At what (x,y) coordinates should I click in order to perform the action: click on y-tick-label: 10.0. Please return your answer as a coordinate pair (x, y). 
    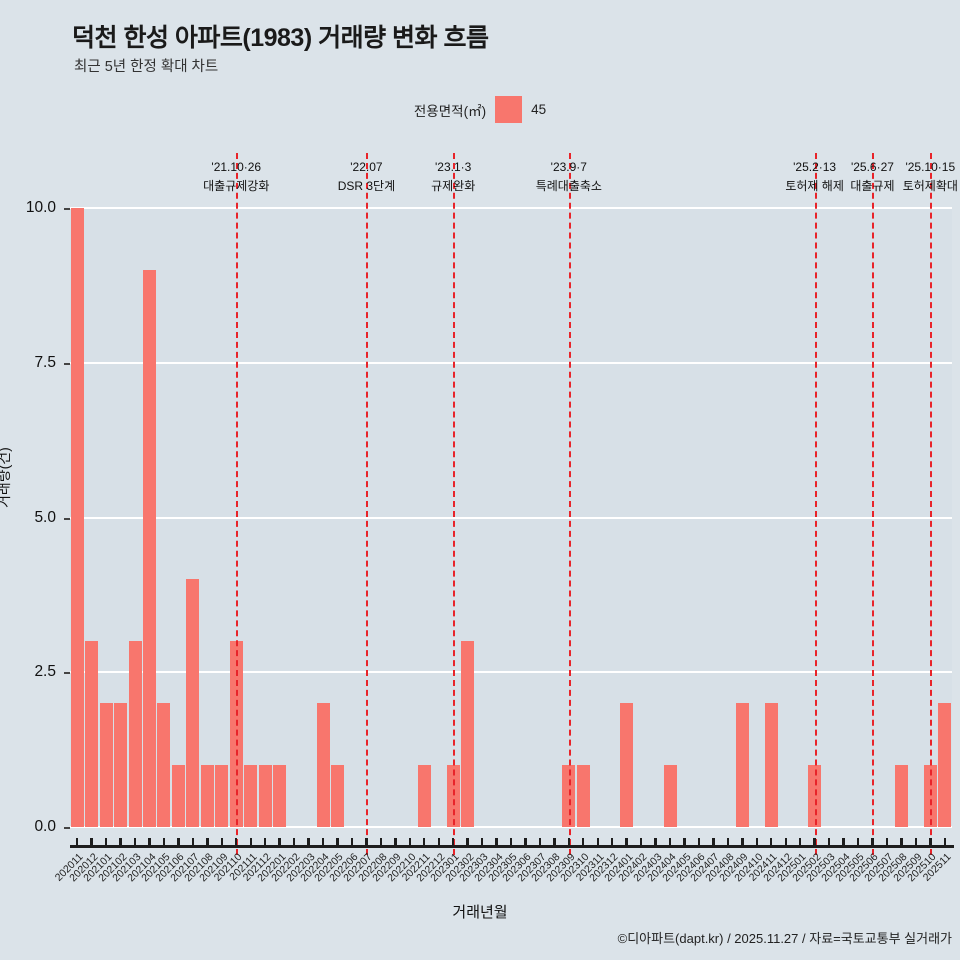
    Looking at the image, I should click on (40, 207).